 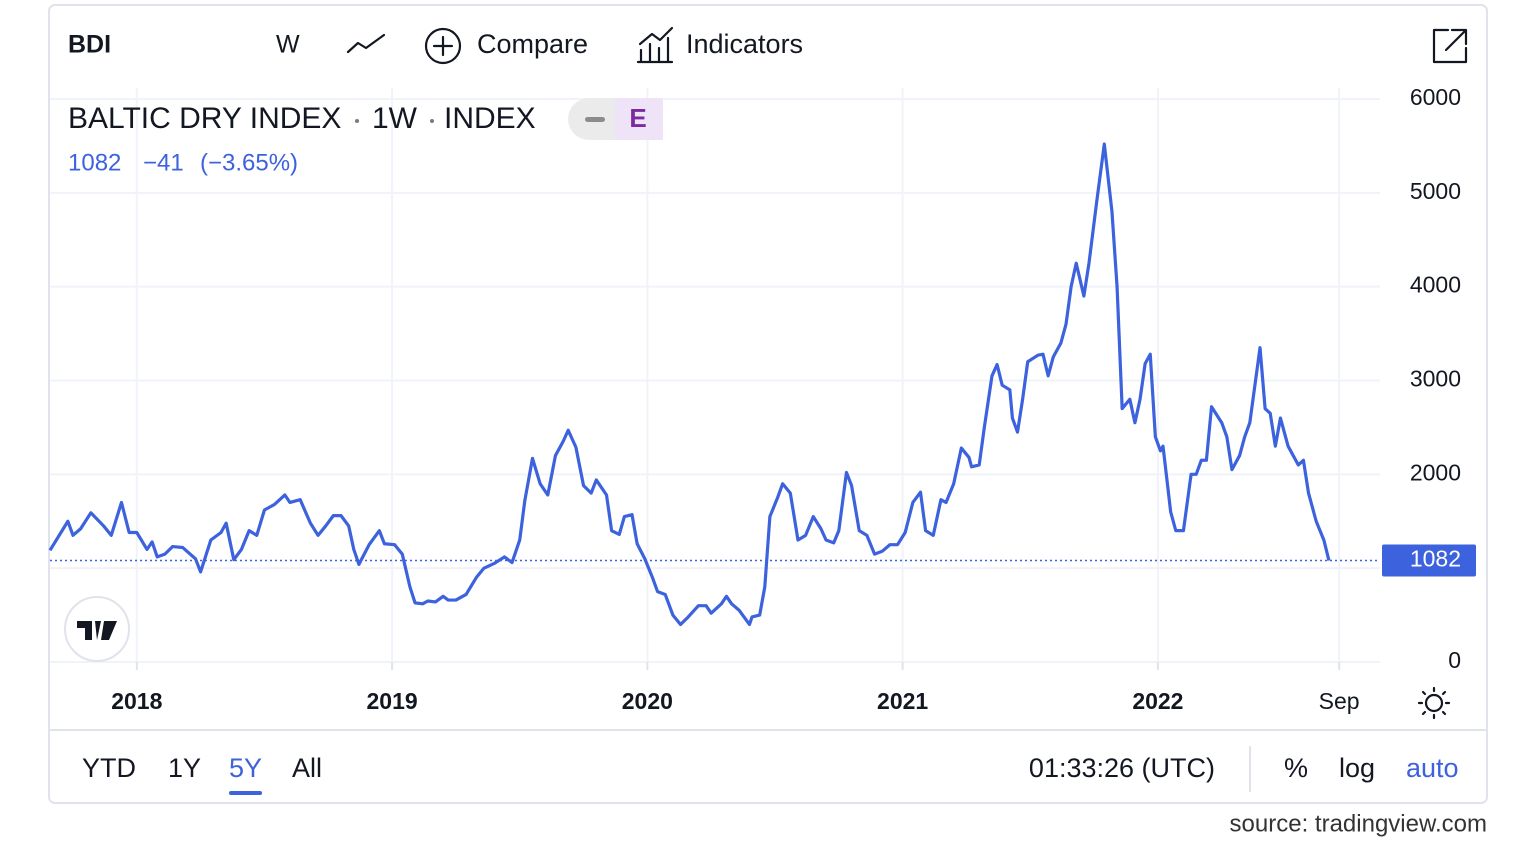 What do you see at coordinates (1296, 768) in the screenshot?
I see `scale-option: %` at bounding box center [1296, 768].